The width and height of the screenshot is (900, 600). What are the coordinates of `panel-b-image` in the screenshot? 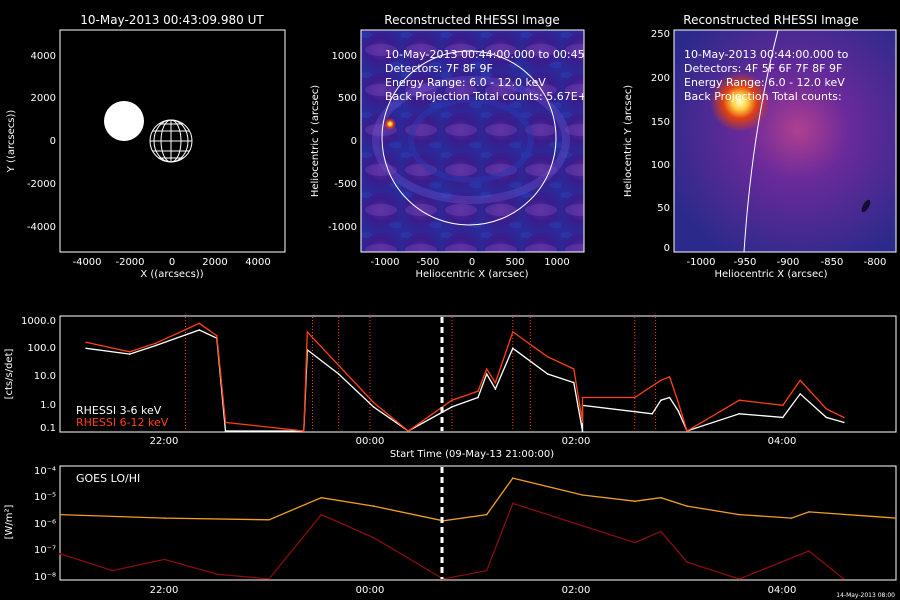 It's located at (472, 141).